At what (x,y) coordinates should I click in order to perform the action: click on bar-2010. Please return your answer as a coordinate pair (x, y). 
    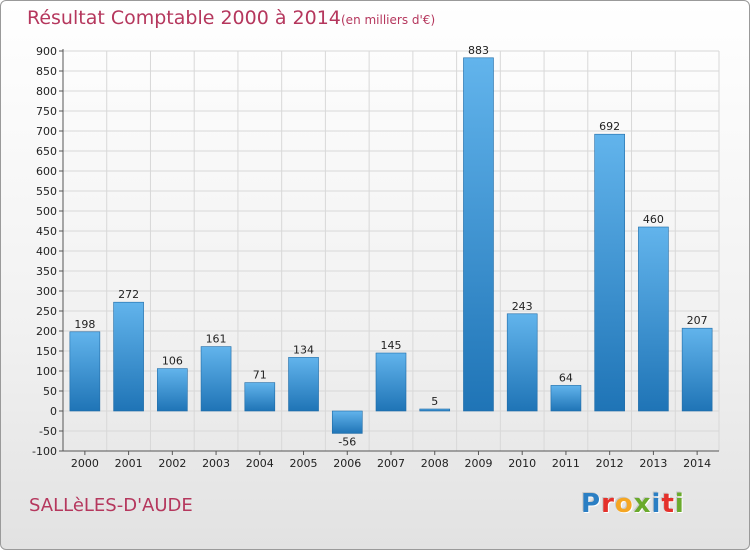
    Looking at the image, I should click on (522, 362).